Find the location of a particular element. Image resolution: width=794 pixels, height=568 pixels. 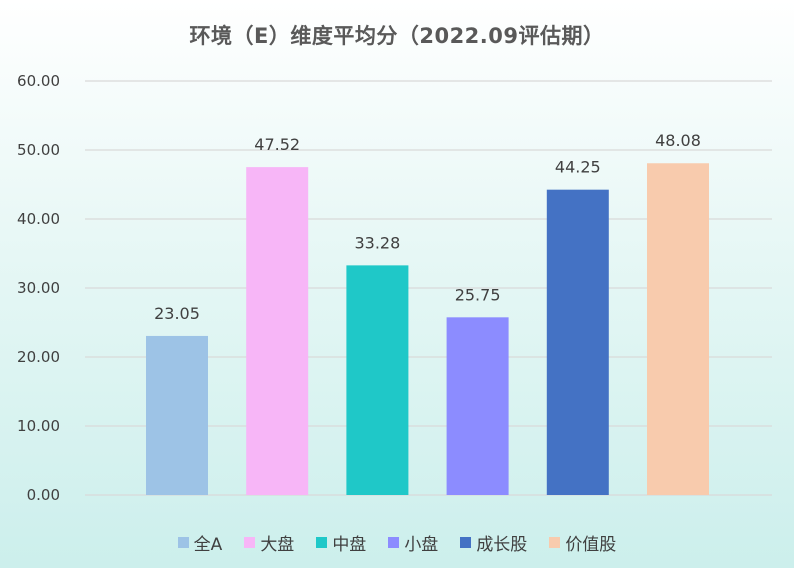

legend-item: 大盘 is located at coordinates (269, 542).